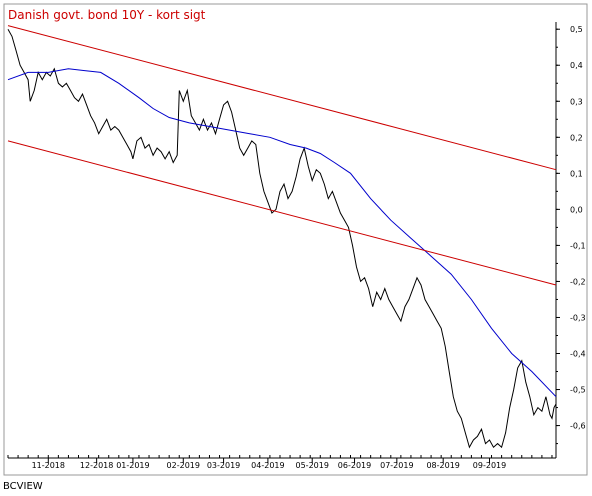 The height and width of the screenshot is (496, 592). Describe the element at coordinates (578, 426) in the screenshot. I see `y-tick-label: -0,6` at that location.